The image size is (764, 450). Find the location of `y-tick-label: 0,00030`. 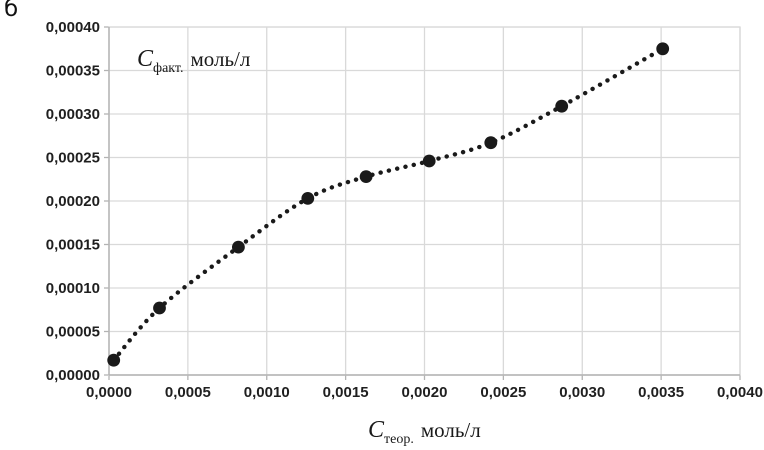

y-tick-label: 0,00030 is located at coordinates (73, 114).